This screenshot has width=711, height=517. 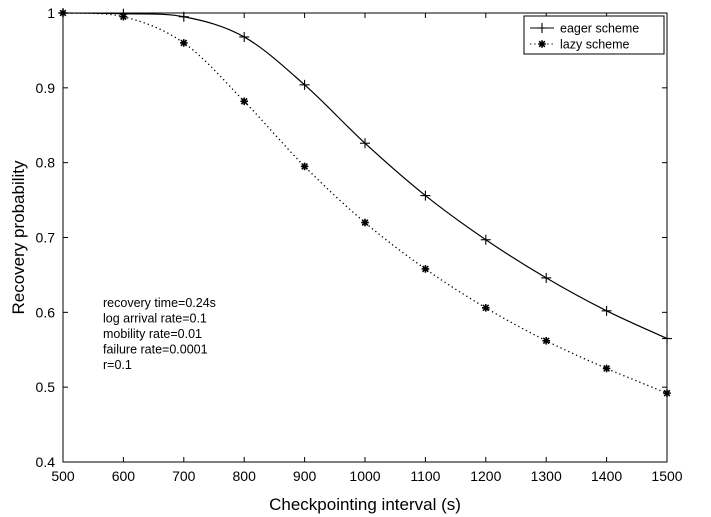 I want to click on y-tick-label: 1, so click(x=51, y=13).